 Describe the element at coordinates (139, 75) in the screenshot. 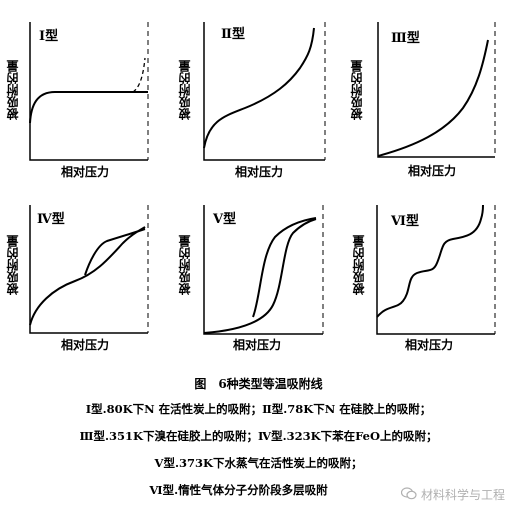

I see `saturation-curve` at that location.